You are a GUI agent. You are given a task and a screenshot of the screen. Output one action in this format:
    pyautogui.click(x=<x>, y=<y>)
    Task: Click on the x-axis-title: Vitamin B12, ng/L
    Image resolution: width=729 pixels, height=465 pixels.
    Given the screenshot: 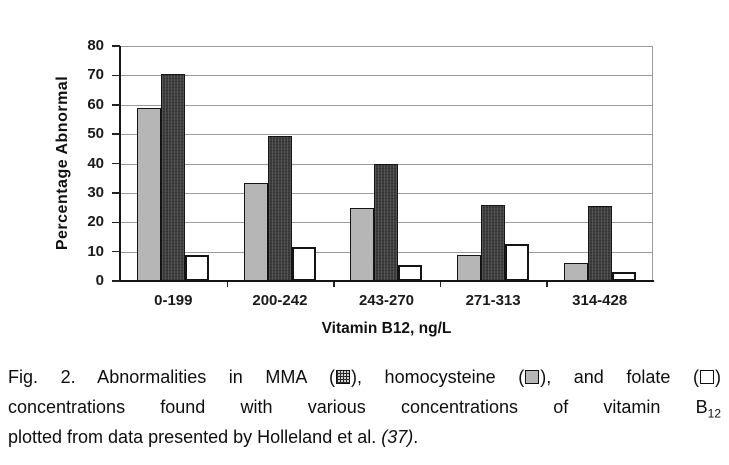 What is the action you would take?
    pyautogui.click(x=386, y=328)
    